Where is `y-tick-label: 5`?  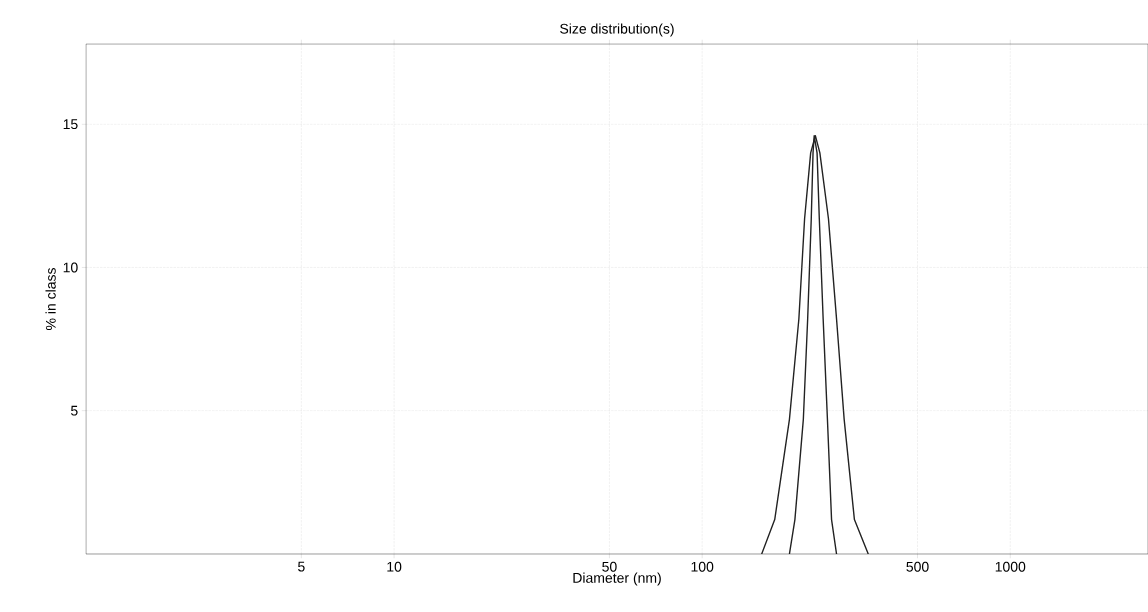 y-tick-label: 5 is located at coordinates (74, 410).